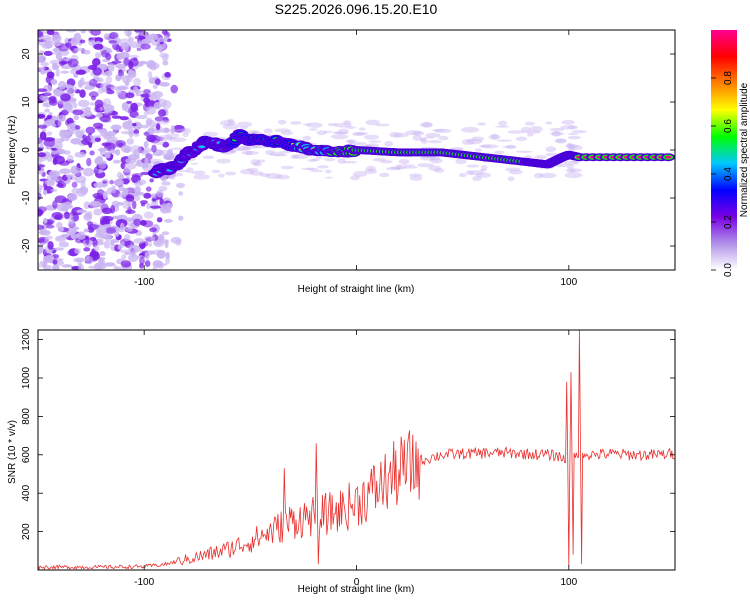 The width and height of the screenshot is (750, 600). Describe the element at coordinates (12, 150) in the screenshot. I see `spectrogram-y-label: Frequency (Hz)` at that location.